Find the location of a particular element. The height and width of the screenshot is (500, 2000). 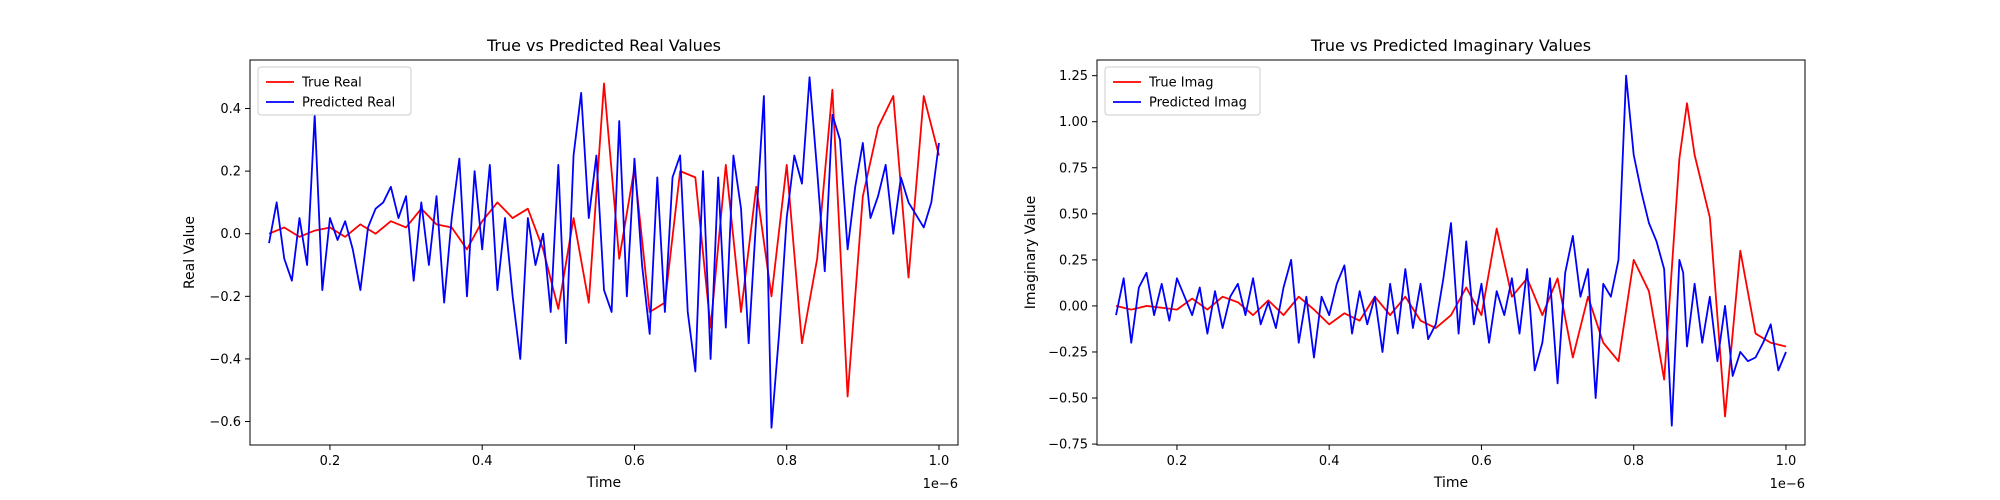

legend: True Real Predicted Real is located at coordinates (334, 91).